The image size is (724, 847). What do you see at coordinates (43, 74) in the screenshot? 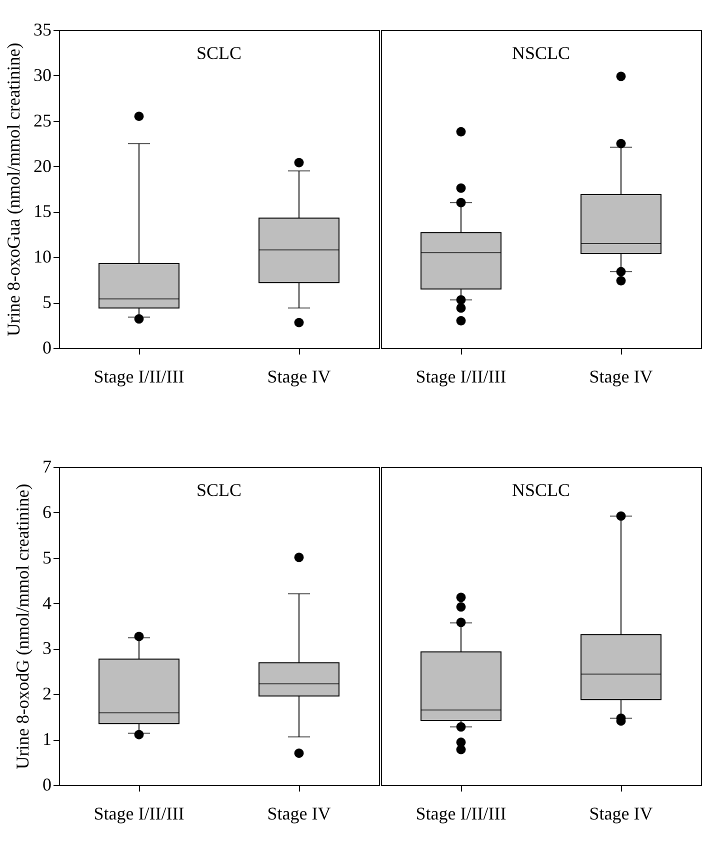
I see `y-tick-label: 30` at bounding box center [43, 74].